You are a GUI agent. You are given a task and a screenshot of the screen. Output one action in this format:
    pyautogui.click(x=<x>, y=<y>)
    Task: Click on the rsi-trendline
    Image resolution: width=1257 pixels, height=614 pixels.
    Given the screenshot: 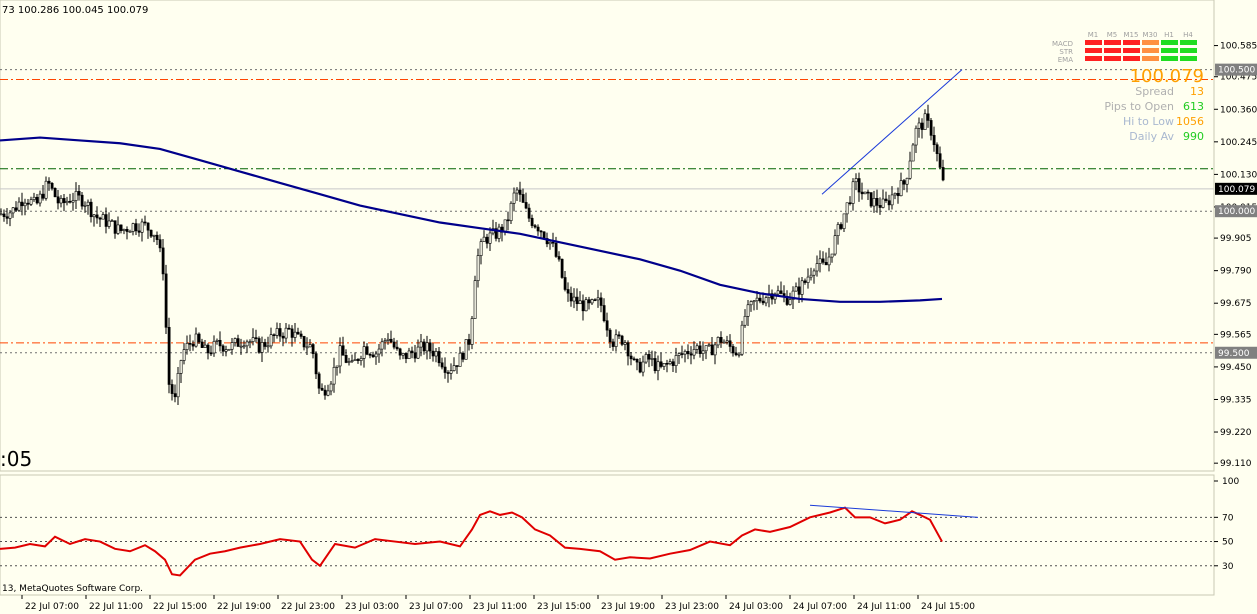 What is the action you would take?
    pyautogui.click(x=894, y=511)
    